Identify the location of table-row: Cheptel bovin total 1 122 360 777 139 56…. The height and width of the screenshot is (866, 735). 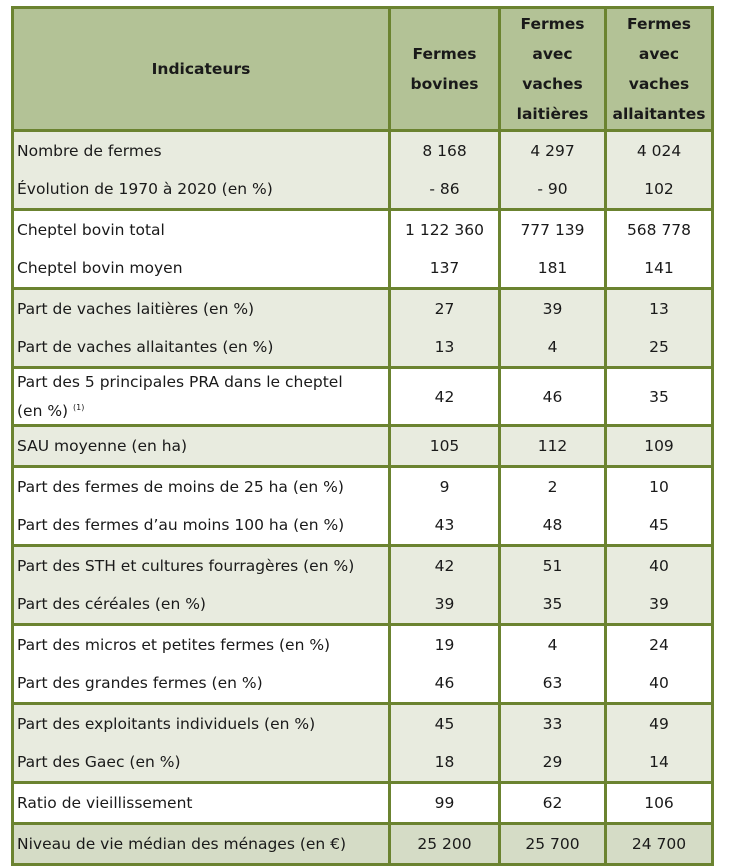
(362, 229).